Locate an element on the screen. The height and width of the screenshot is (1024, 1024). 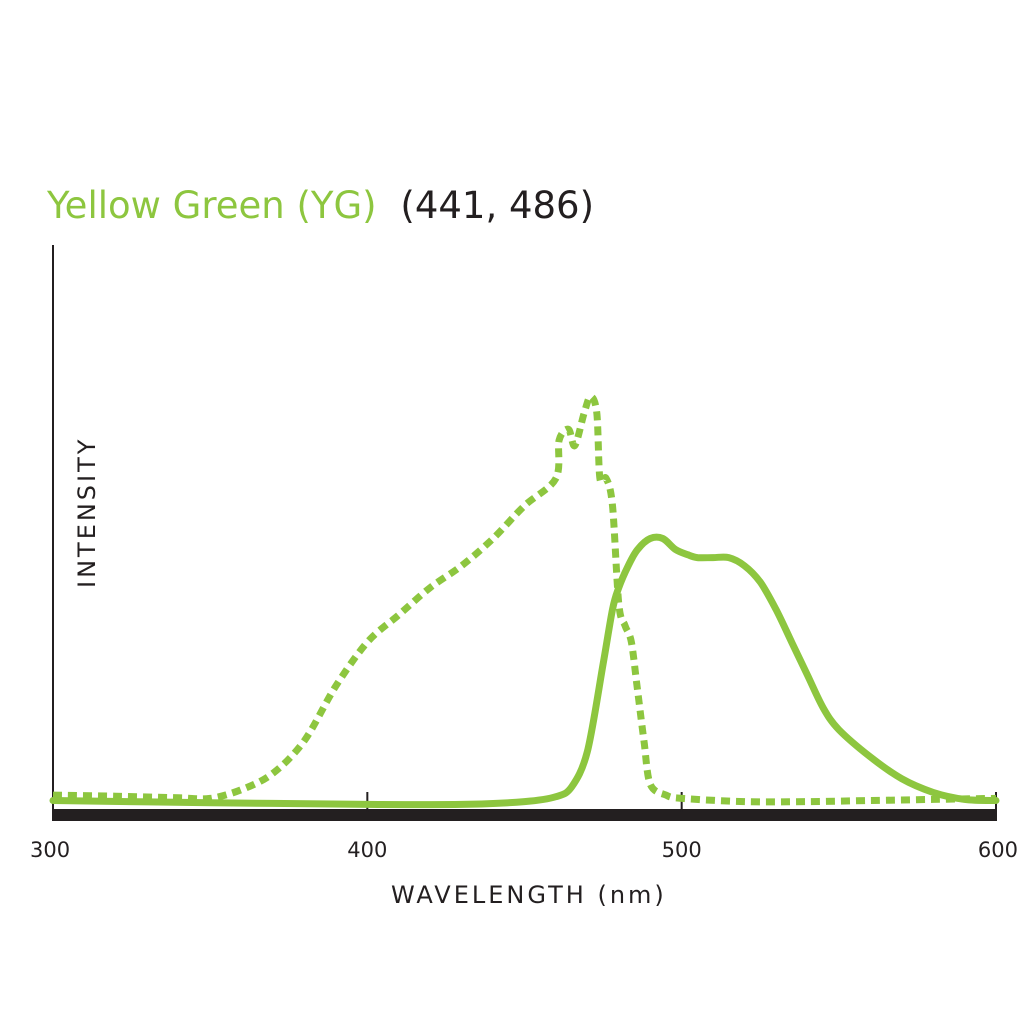
x-tick-label: 500 is located at coordinates (682, 850).